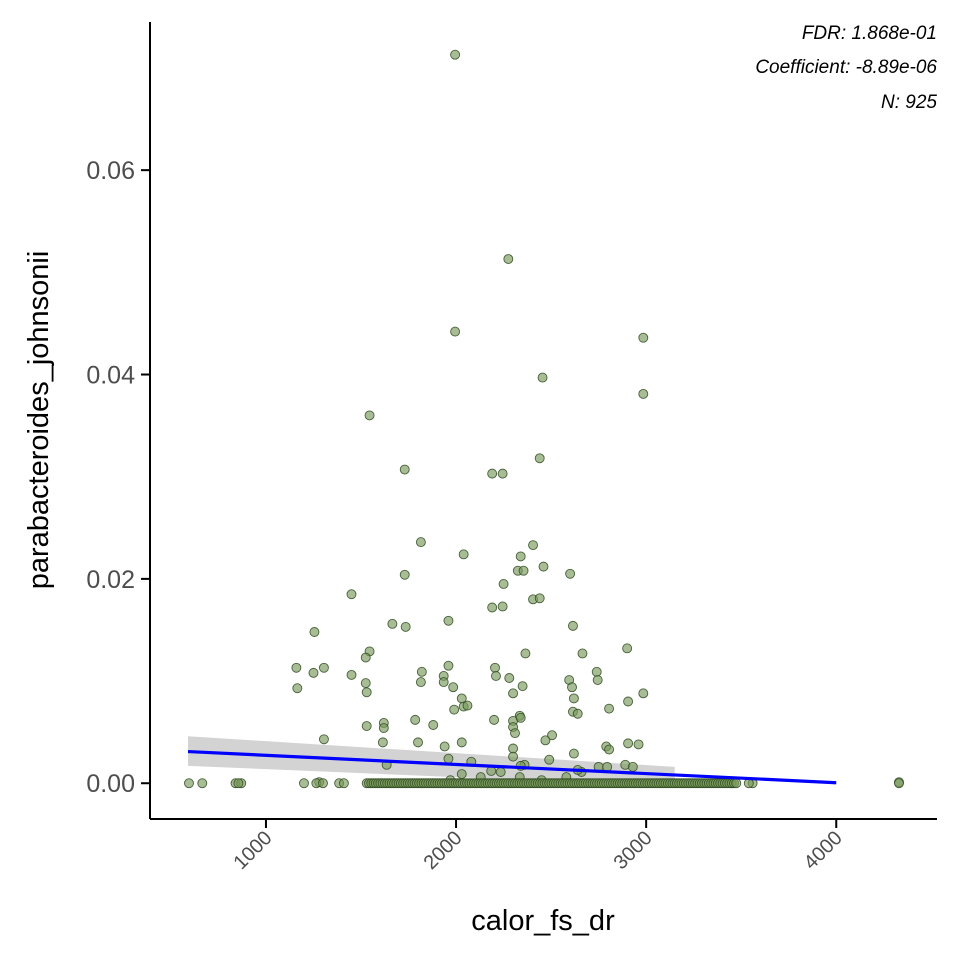 The image size is (960, 960). Describe the element at coordinates (110, 784) in the screenshot. I see `y-tick-label: 0.00` at that location.